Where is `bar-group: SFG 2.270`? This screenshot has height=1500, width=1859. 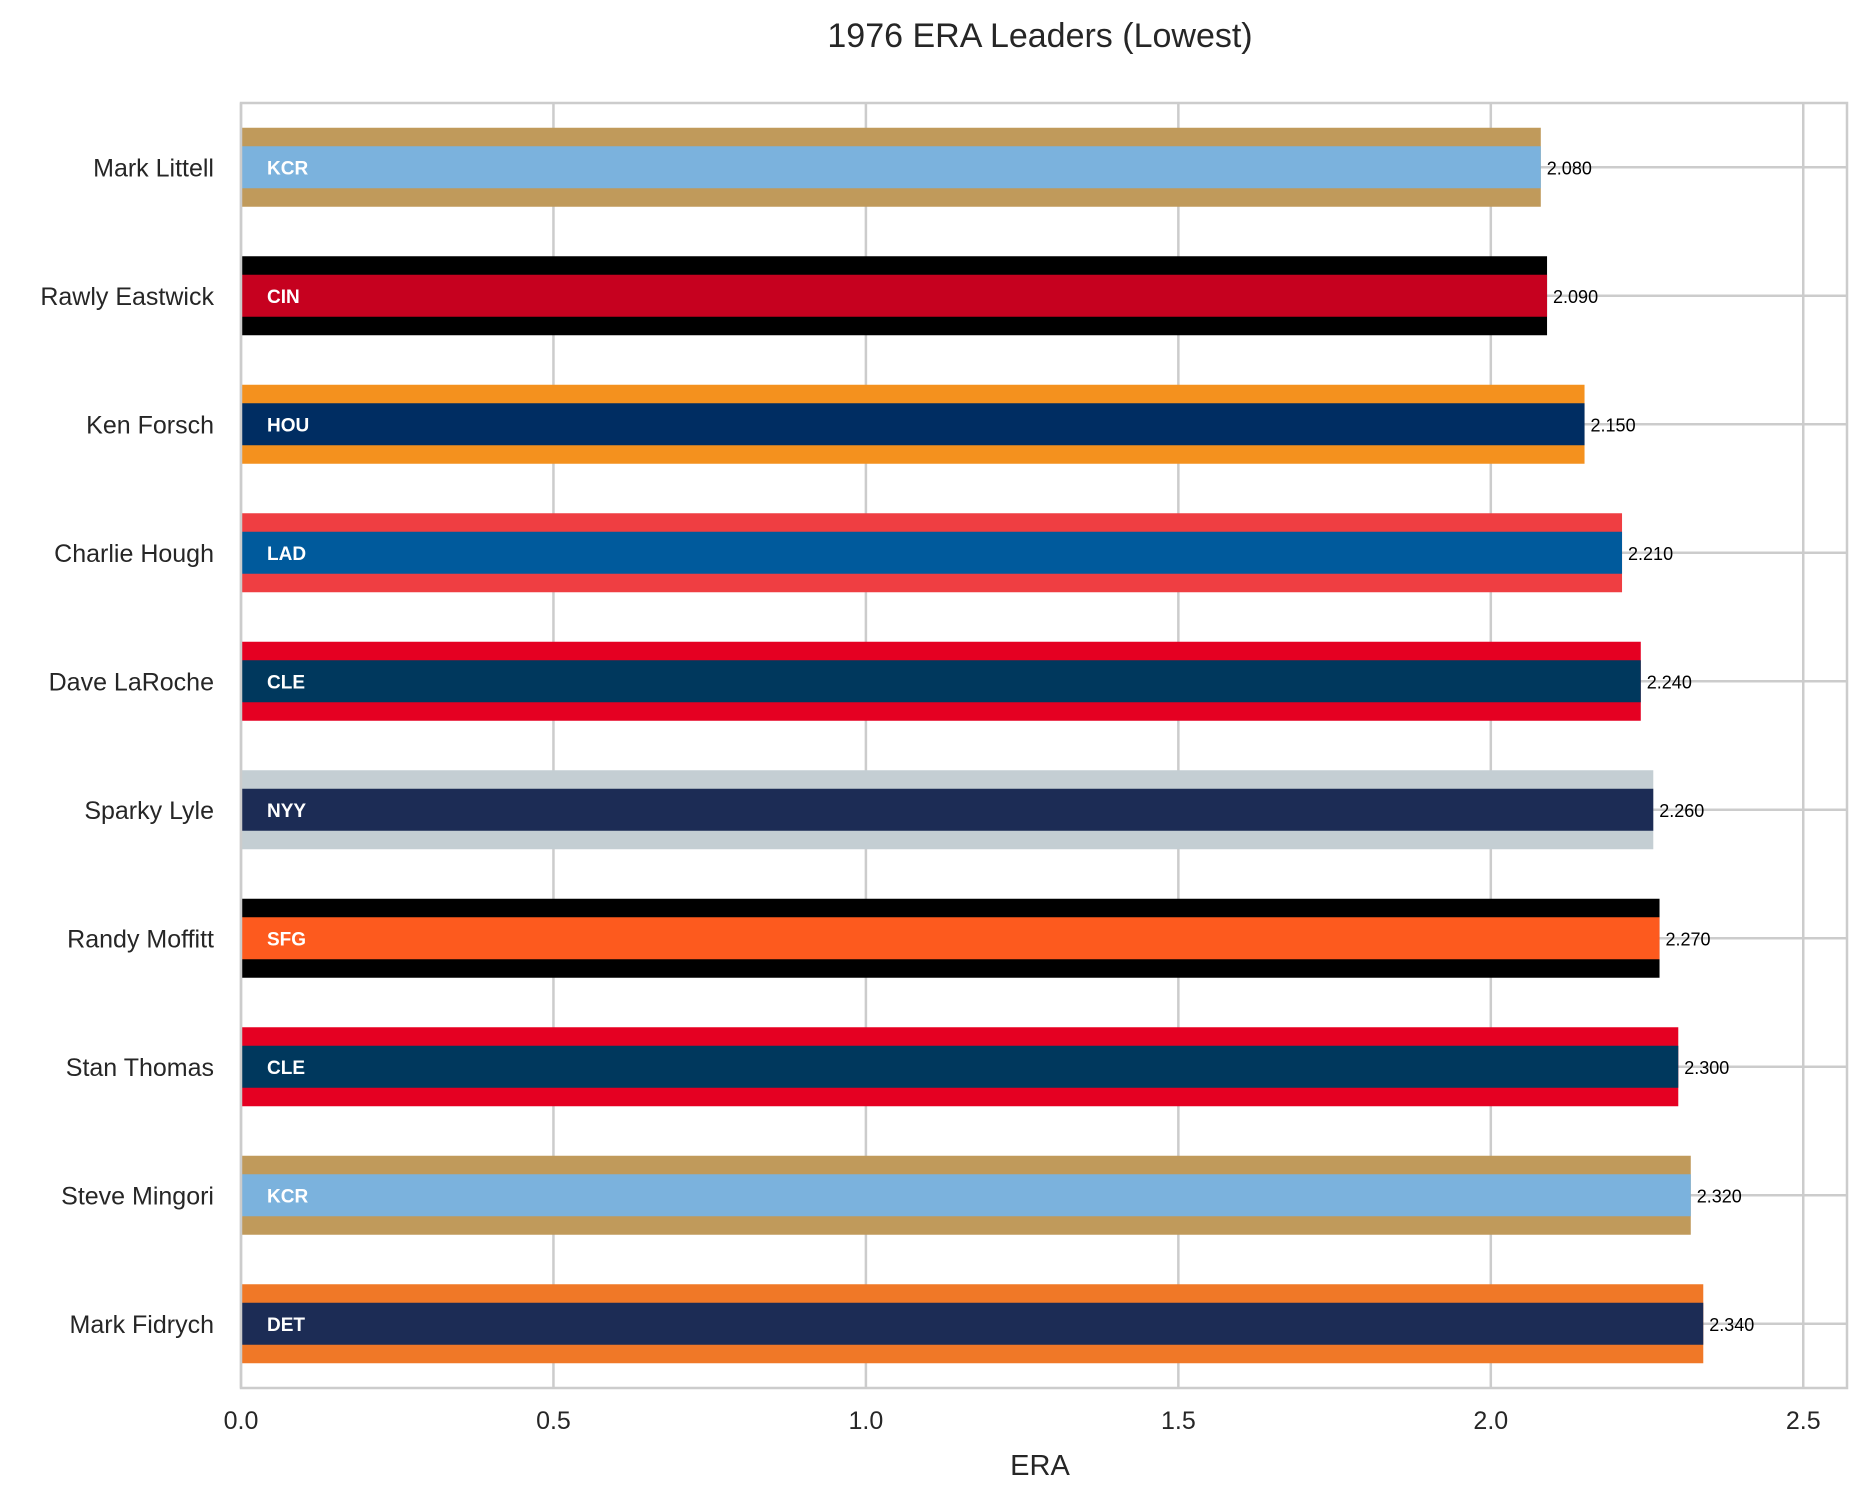 bar-group: SFG 2.270 is located at coordinates (976, 938).